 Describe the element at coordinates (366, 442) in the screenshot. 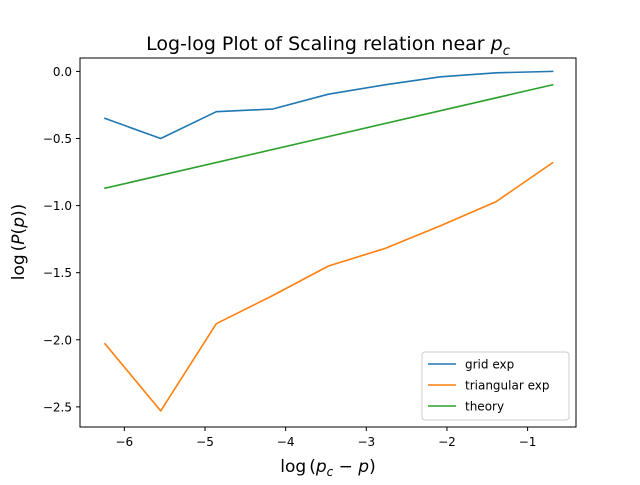

I see `x-tick-label: −3` at that location.